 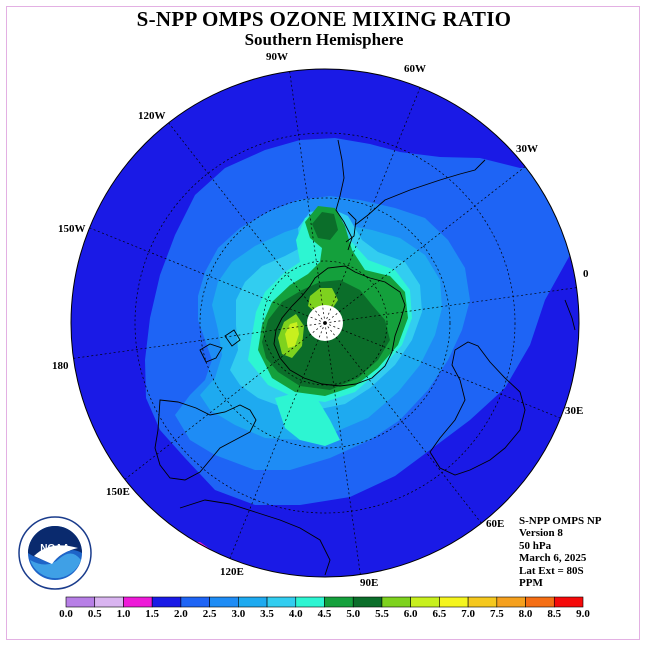 I want to click on colorbar-tick-label: 2.0, so click(x=181, y=614).